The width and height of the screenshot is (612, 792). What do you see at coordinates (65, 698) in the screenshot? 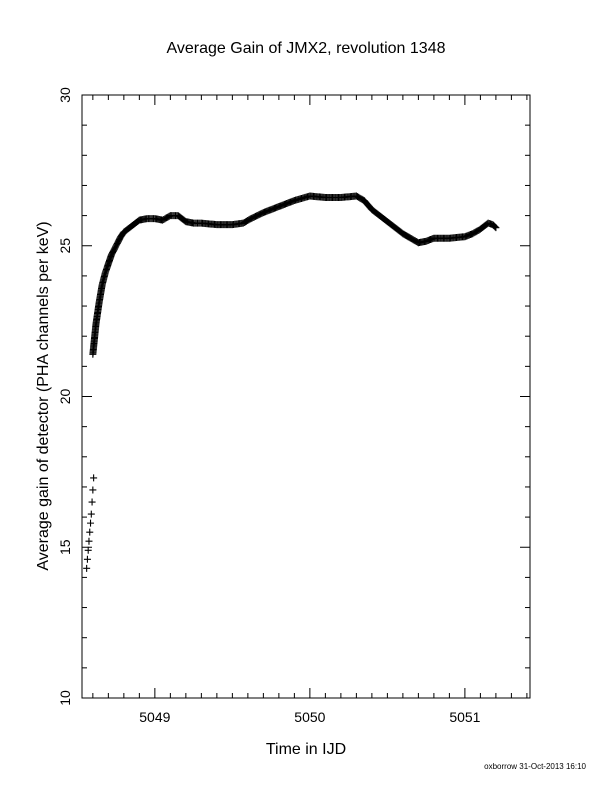
I see `y-tick-label: 10` at bounding box center [65, 698].